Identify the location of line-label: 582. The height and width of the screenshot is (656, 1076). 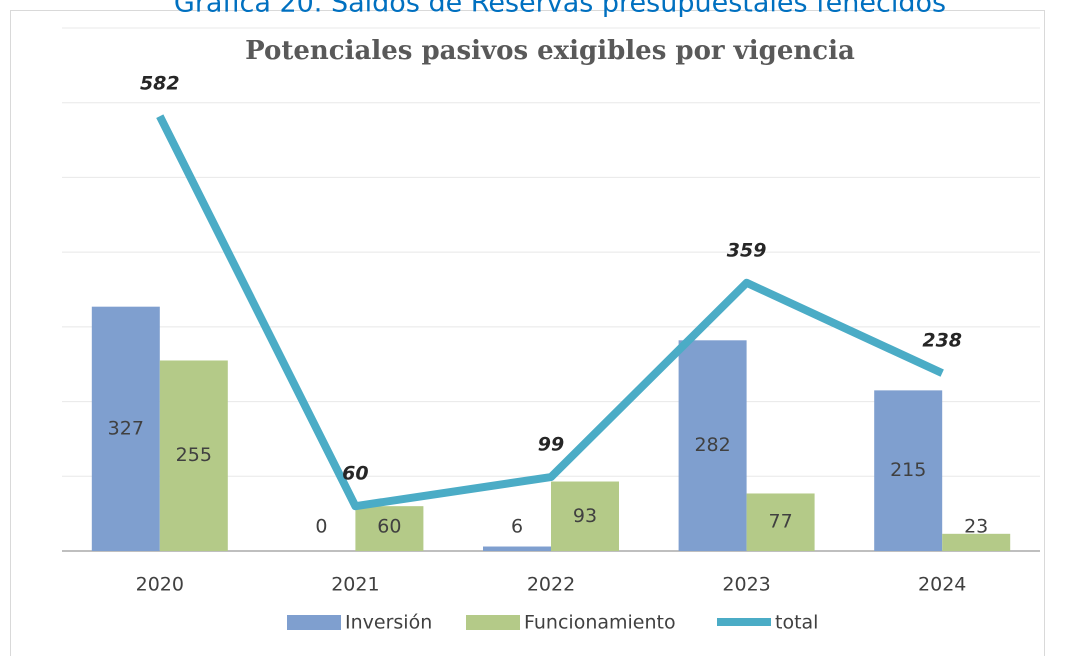
(160, 84).